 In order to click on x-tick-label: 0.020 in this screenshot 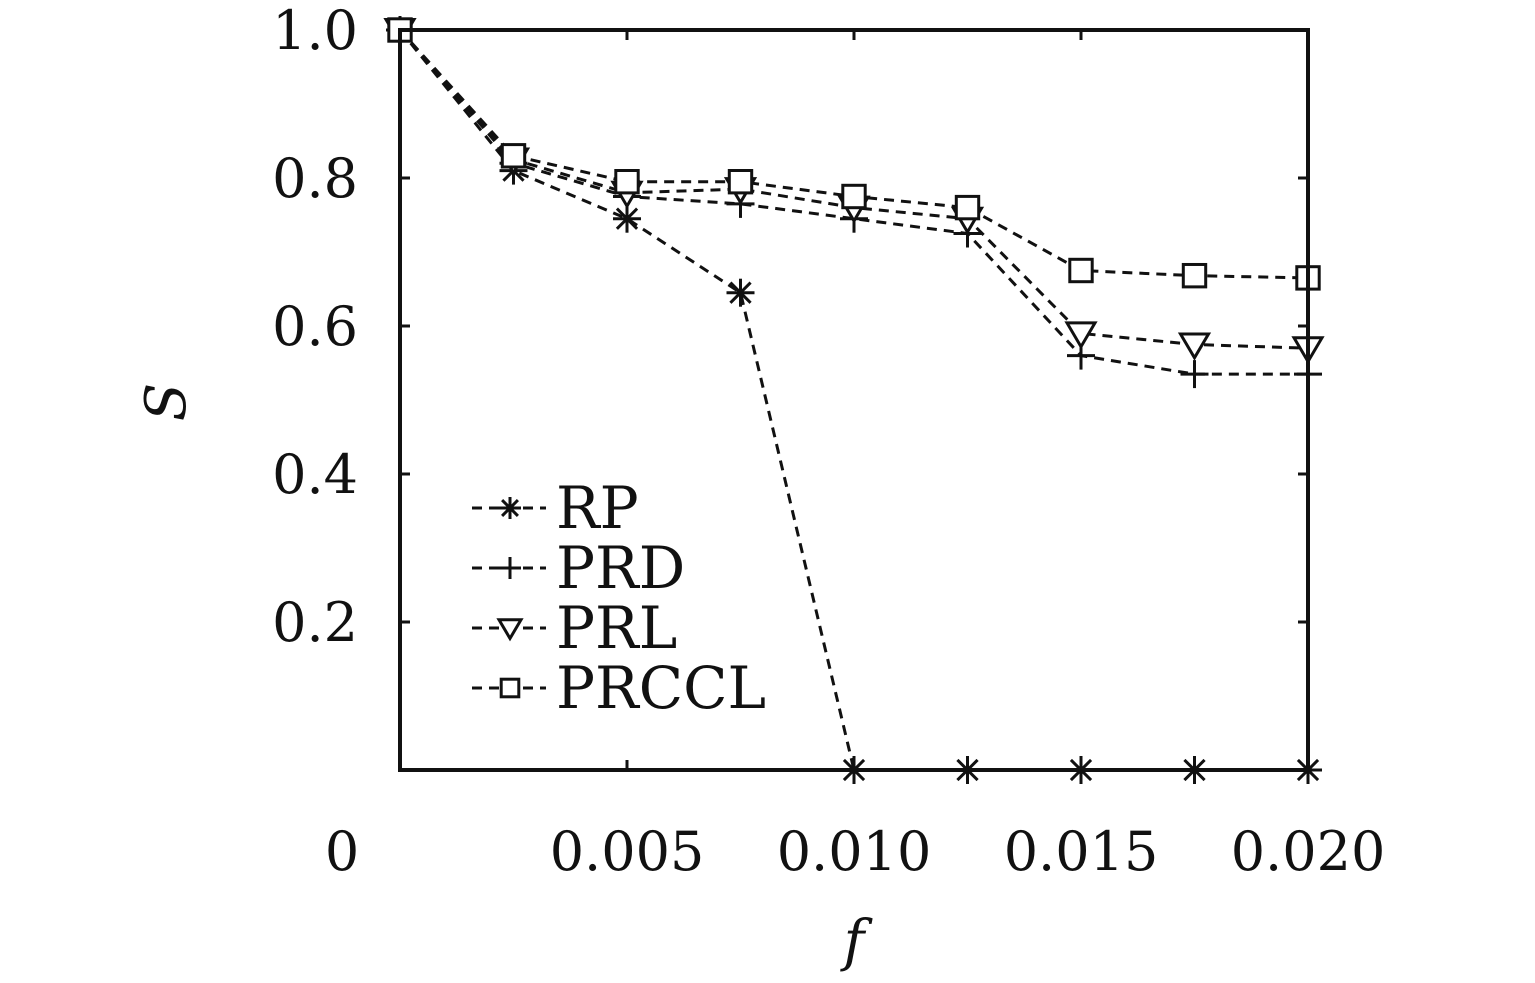, I will do `click(1308, 851)`.